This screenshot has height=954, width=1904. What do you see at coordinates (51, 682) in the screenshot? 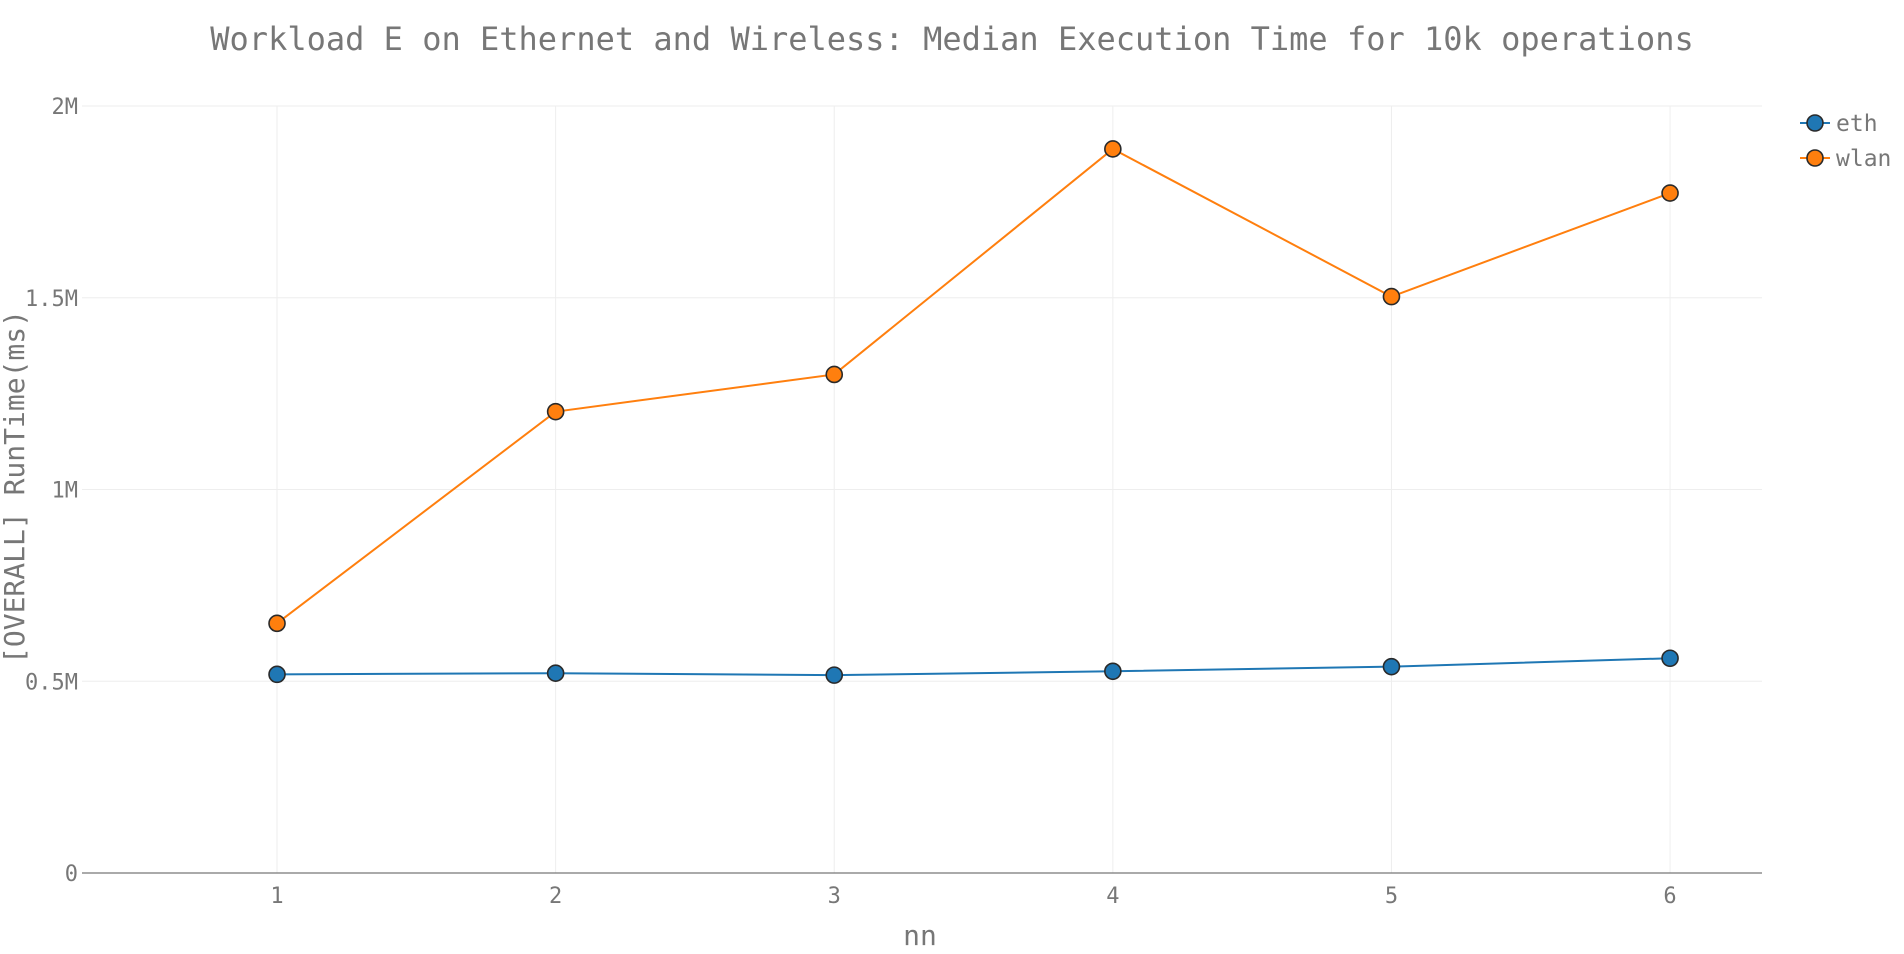
I see `y-tick-label: 0.5M` at bounding box center [51, 682].